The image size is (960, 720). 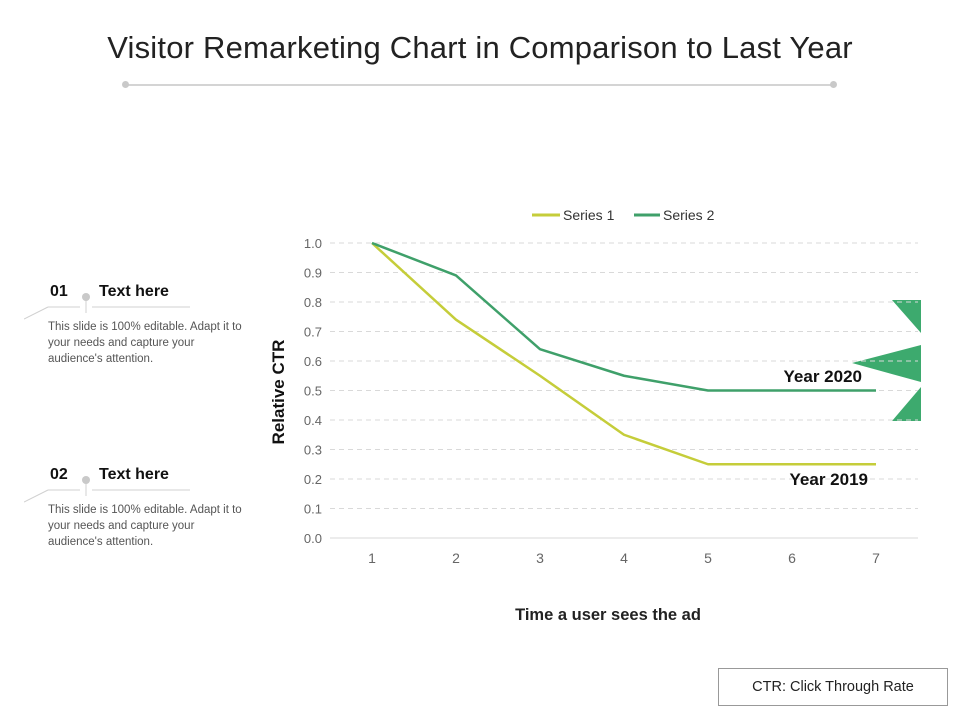 I want to click on y-tick-label: 0.6, so click(x=313, y=361).